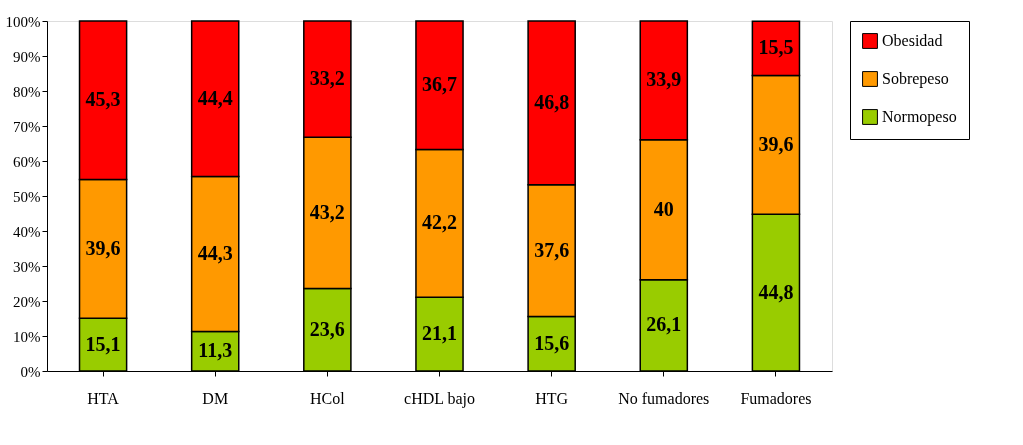  I want to click on x-tick-label: Fumadores, so click(776, 398).